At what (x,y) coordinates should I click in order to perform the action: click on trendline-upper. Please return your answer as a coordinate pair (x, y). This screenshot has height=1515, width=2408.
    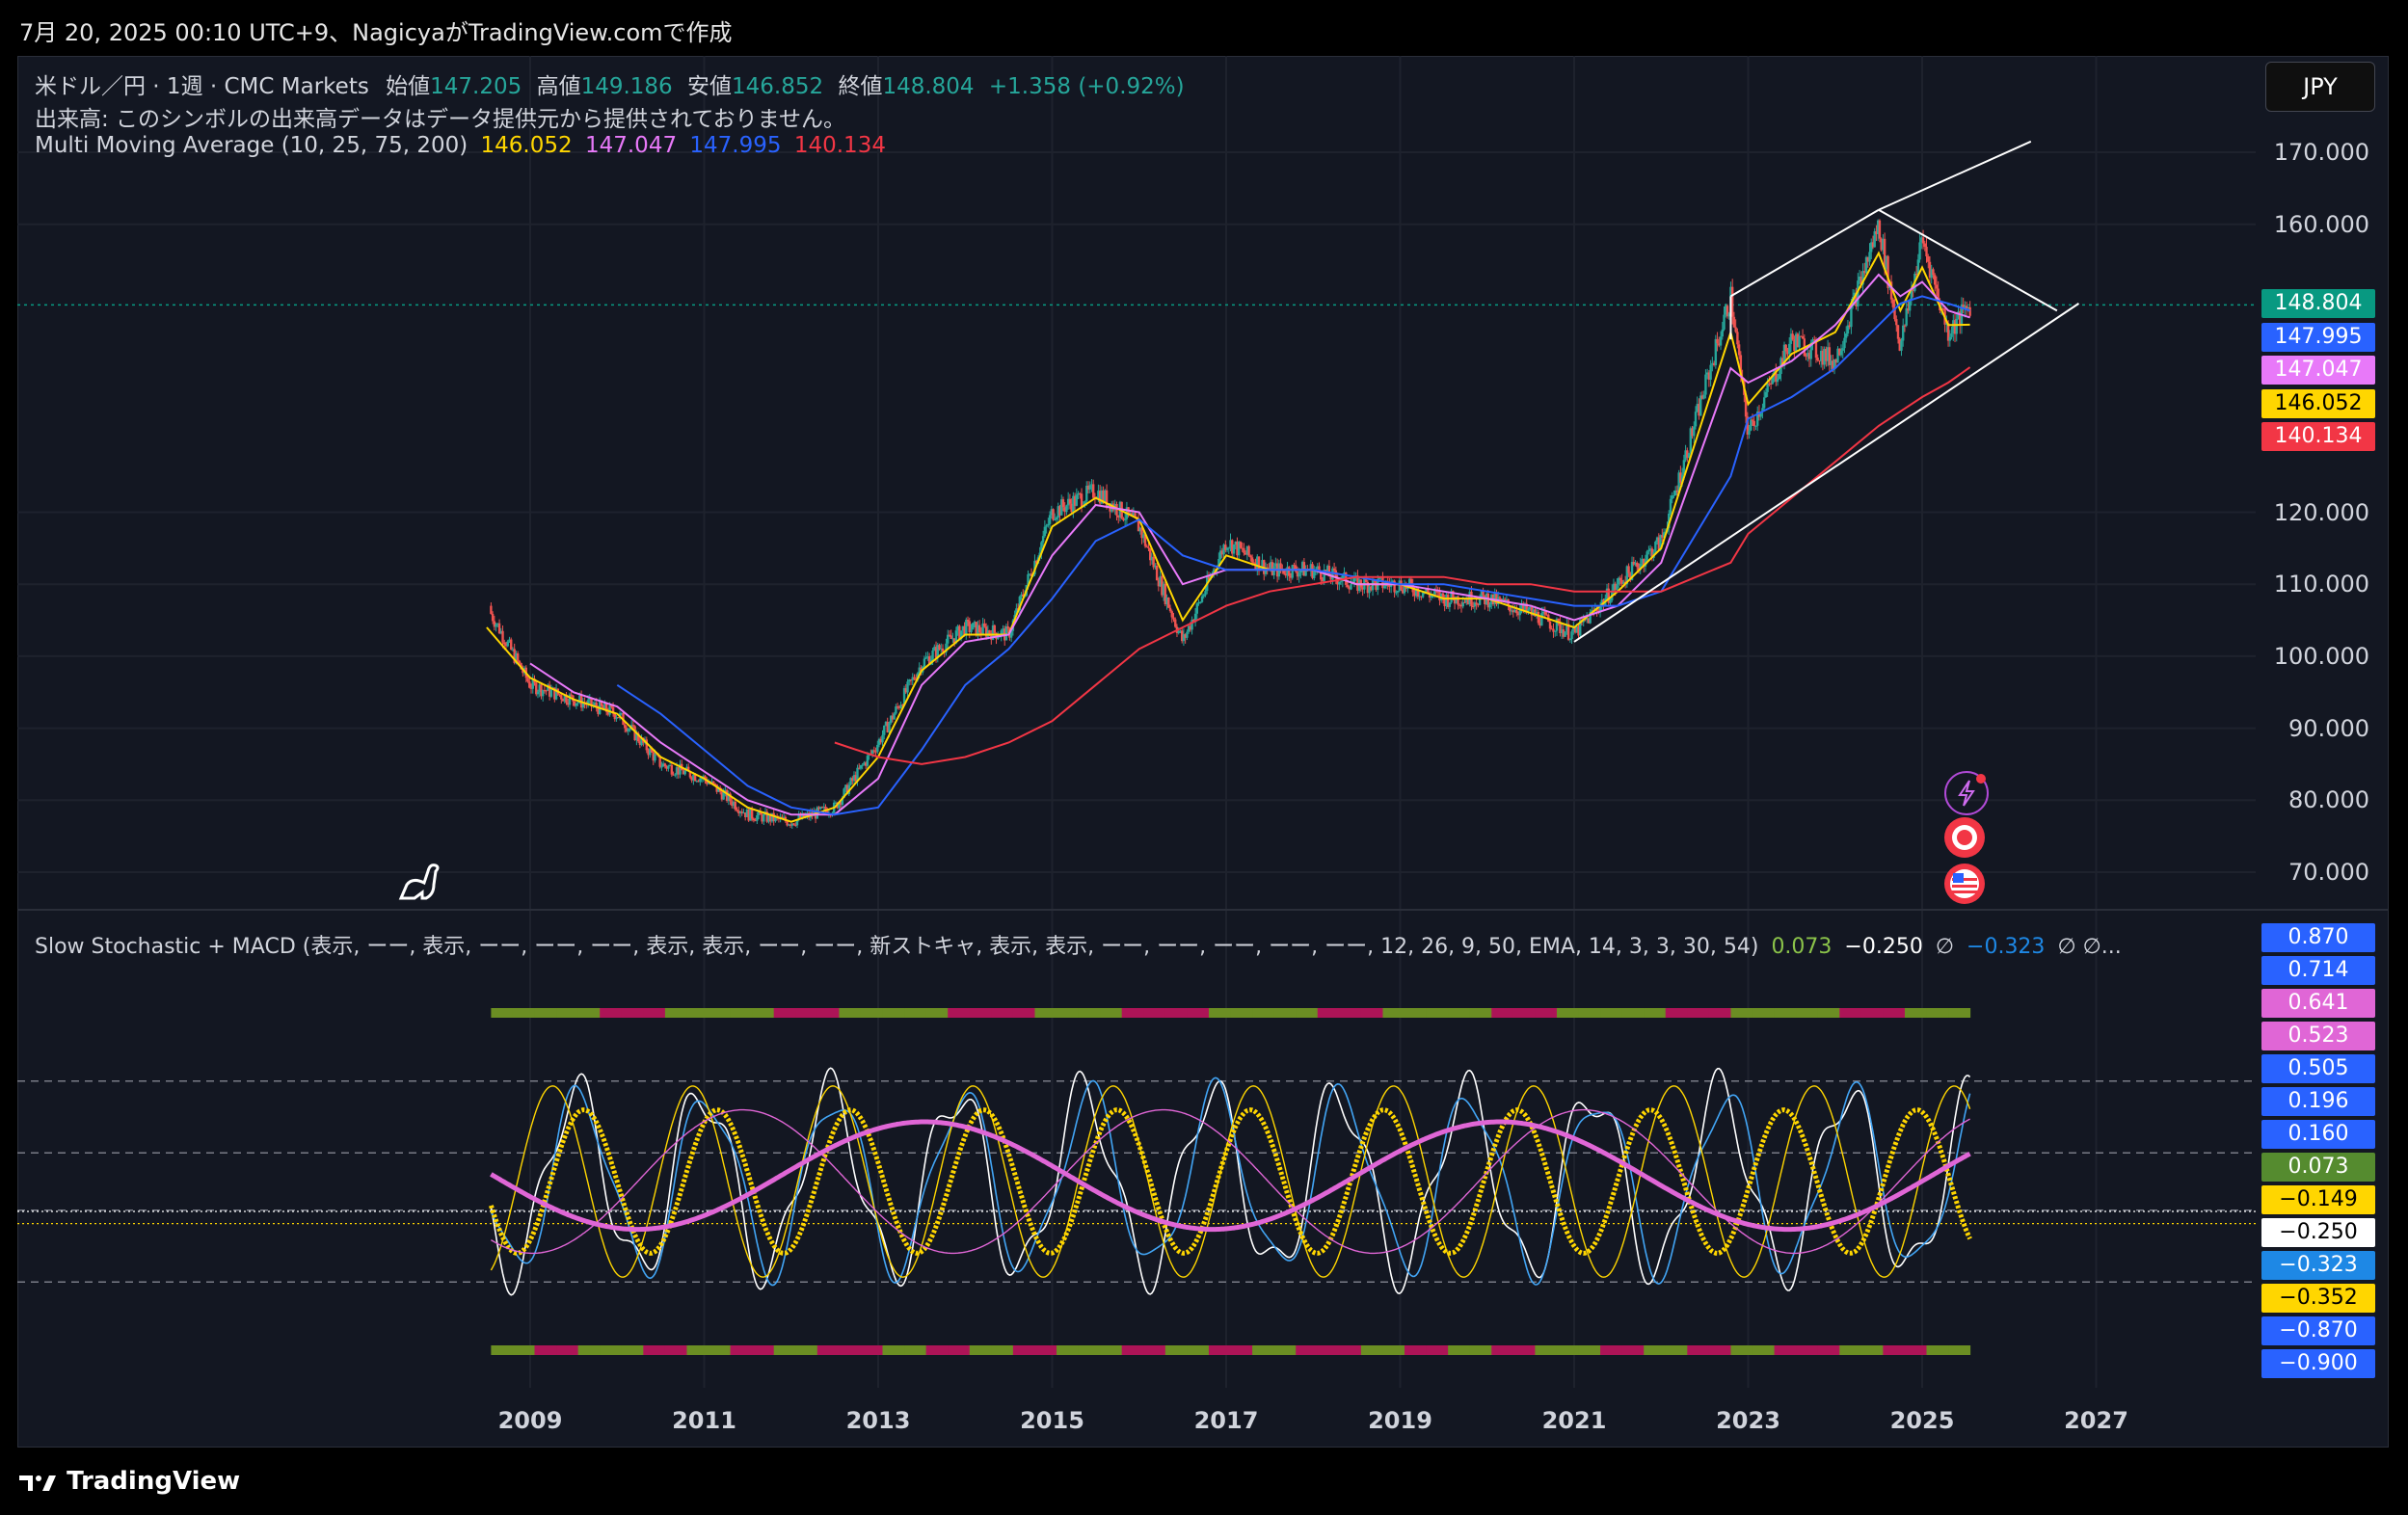
    Looking at the image, I should click on (1955, 176).